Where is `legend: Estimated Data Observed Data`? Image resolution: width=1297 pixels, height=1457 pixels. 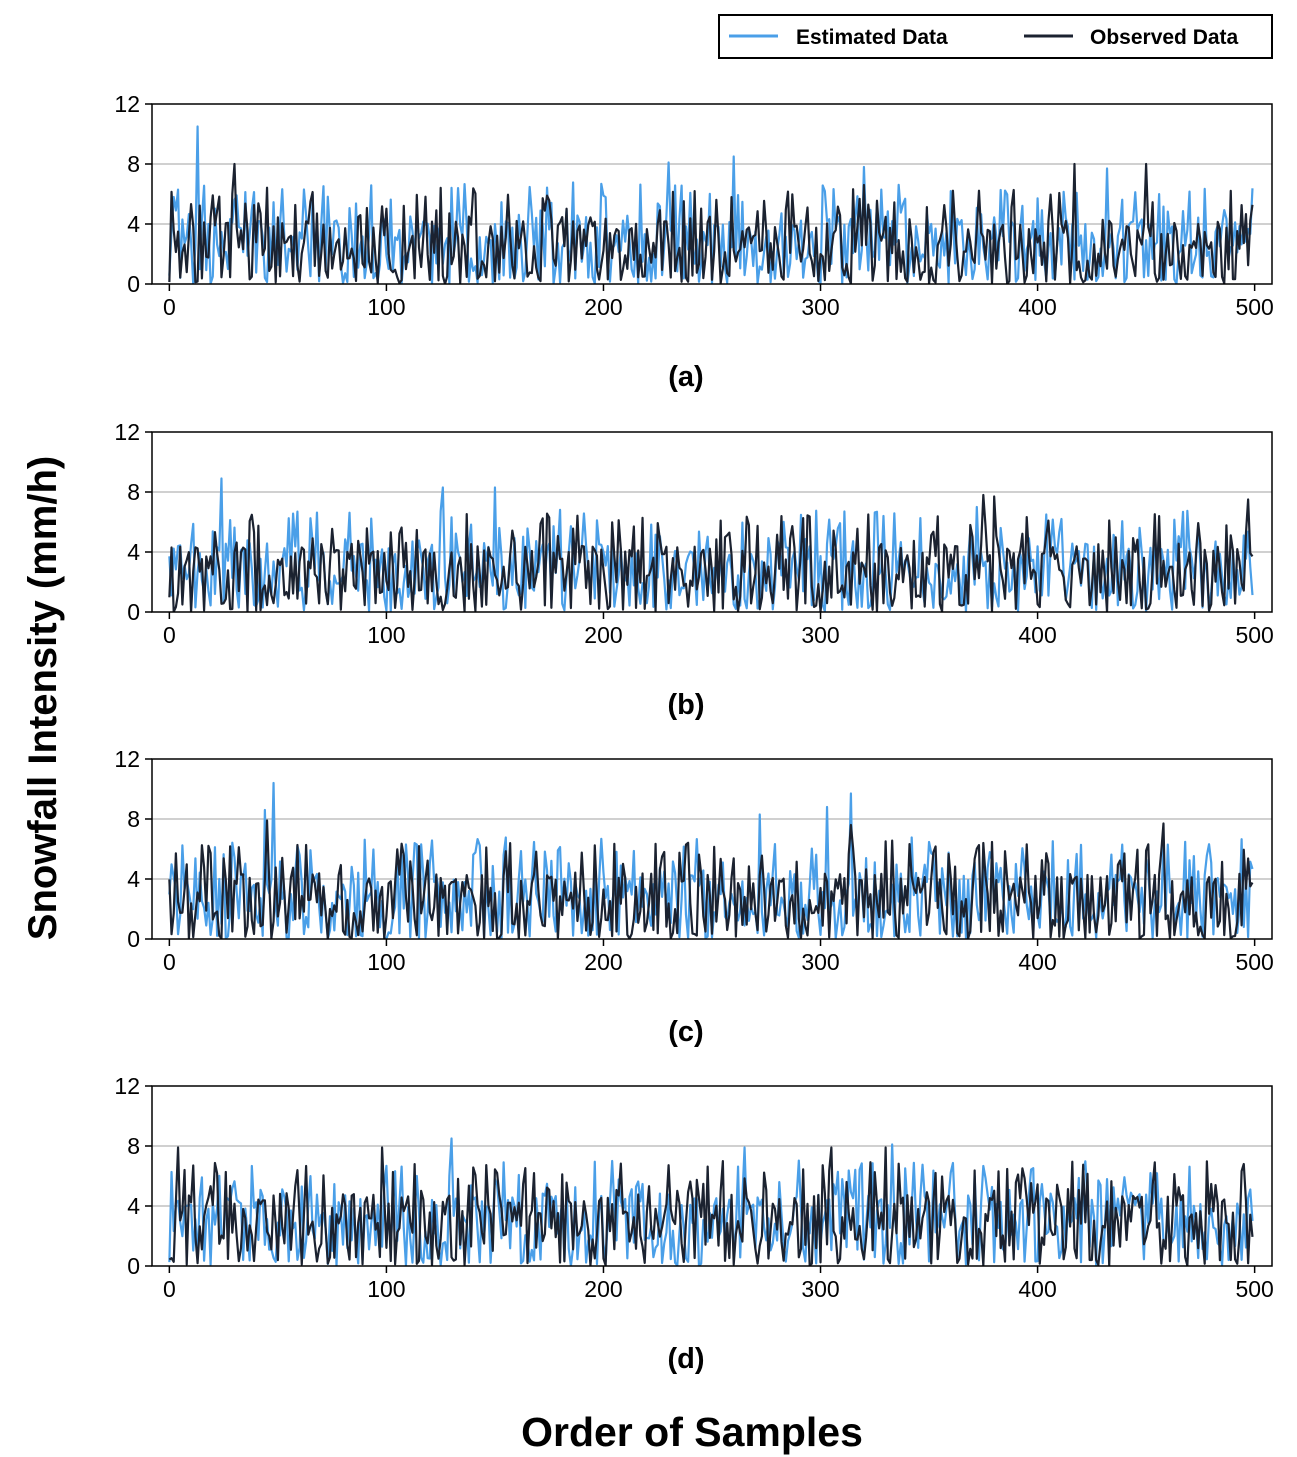
legend: Estimated Data Observed Data is located at coordinates (995, 36).